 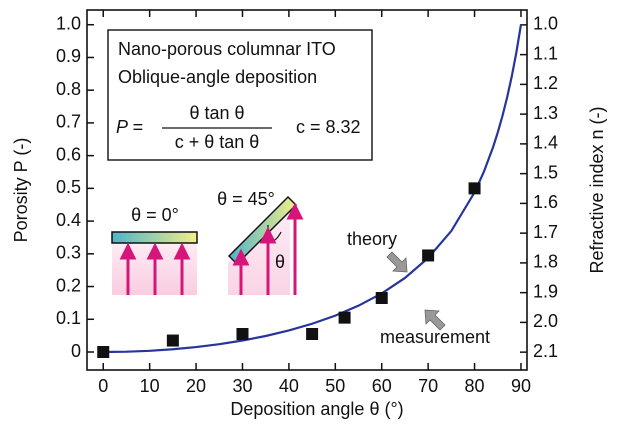 I want to click on y-tick-label: 0.6, so click(x=68, y=154).